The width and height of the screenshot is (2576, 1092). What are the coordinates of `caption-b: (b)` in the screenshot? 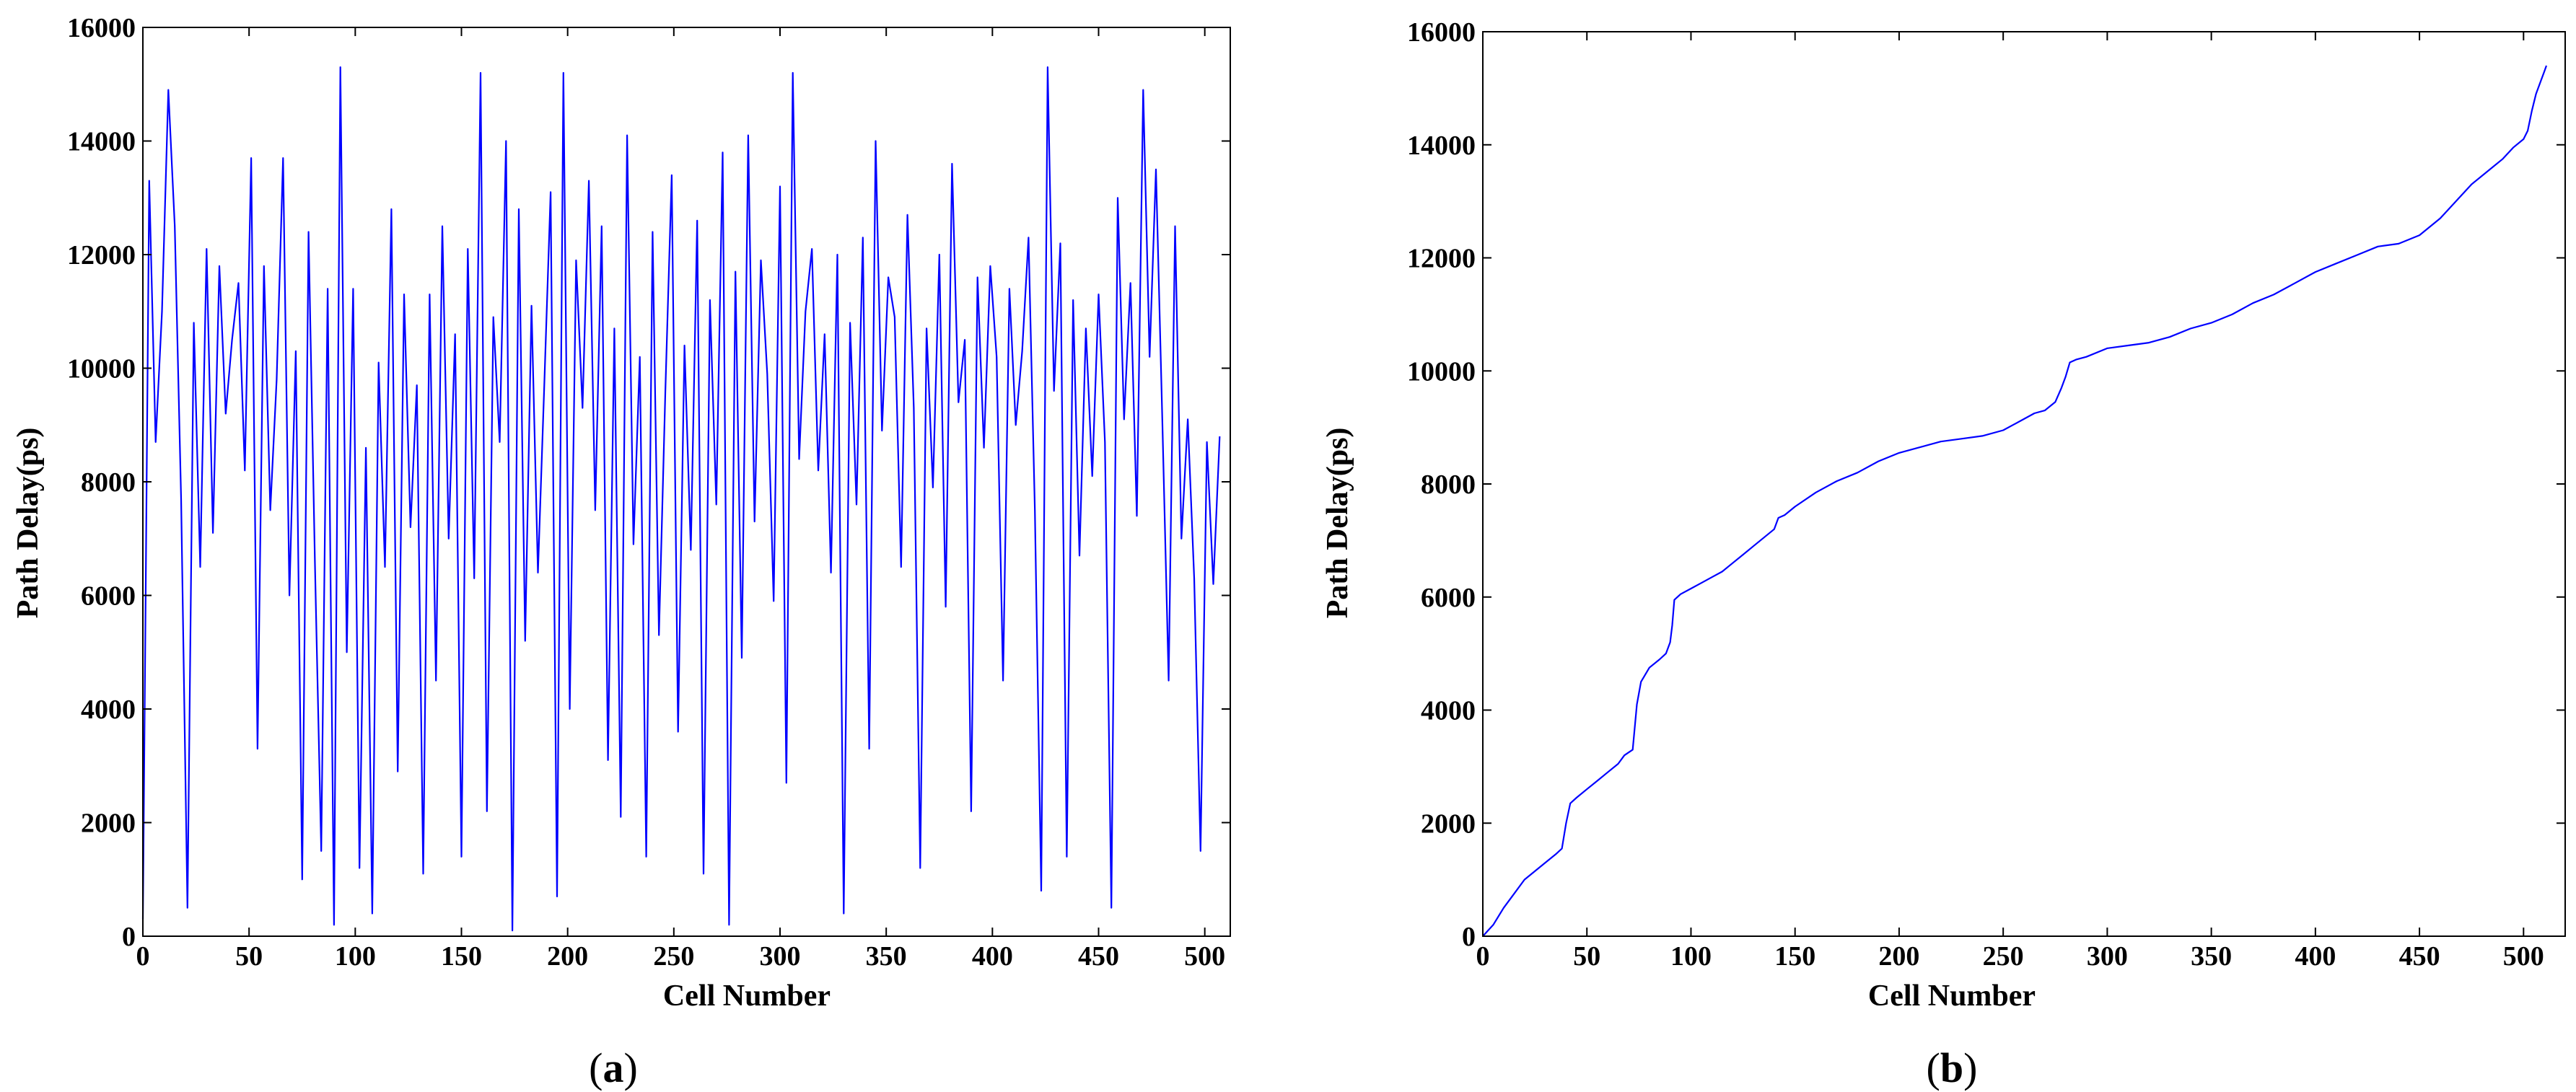 It's located at (1952, 1067).